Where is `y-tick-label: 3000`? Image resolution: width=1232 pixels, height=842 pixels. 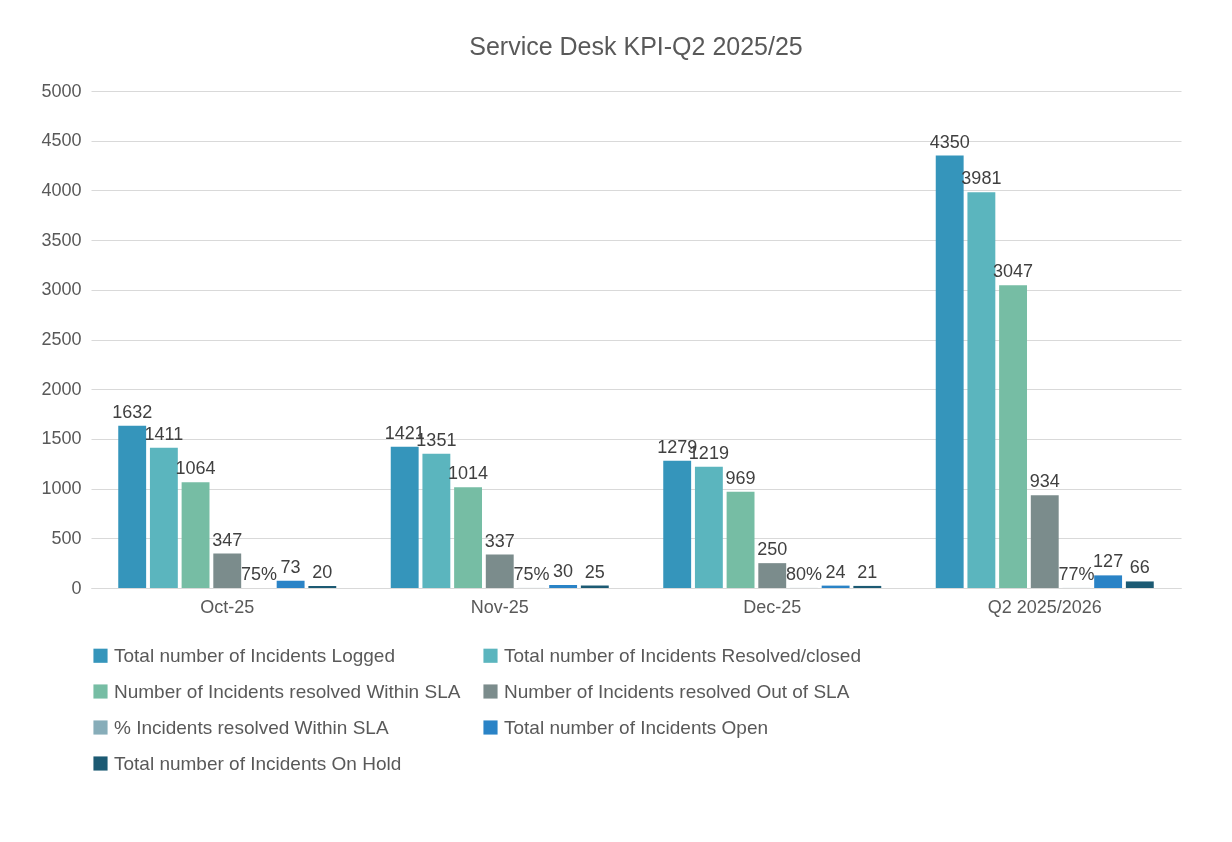
y-tick-label: 3000 is located at coordinates (61, 289).